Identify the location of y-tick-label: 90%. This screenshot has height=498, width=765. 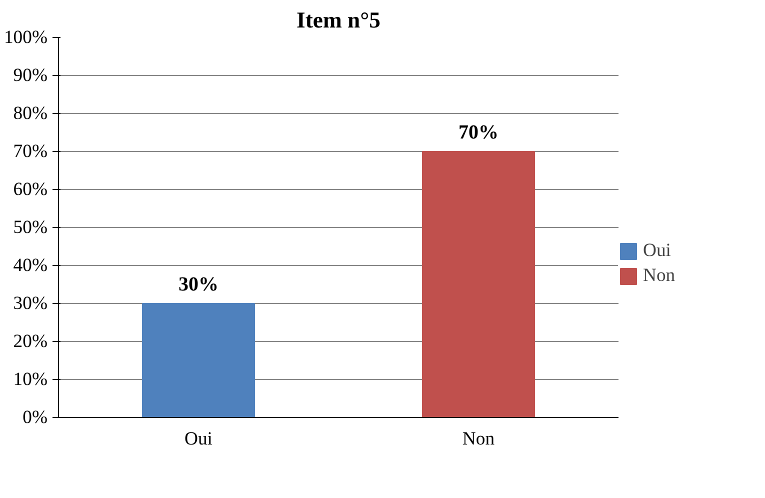
(30, 75).